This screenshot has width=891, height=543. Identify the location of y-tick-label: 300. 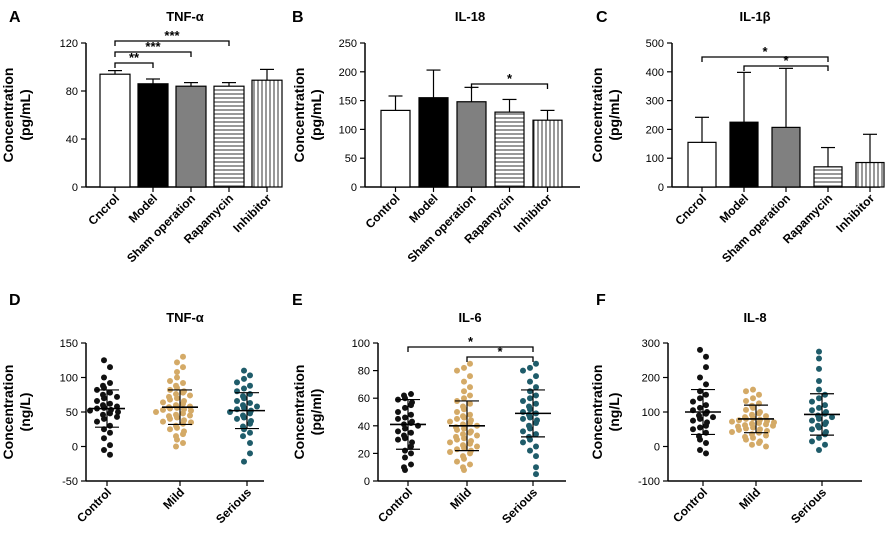
(651, 344).